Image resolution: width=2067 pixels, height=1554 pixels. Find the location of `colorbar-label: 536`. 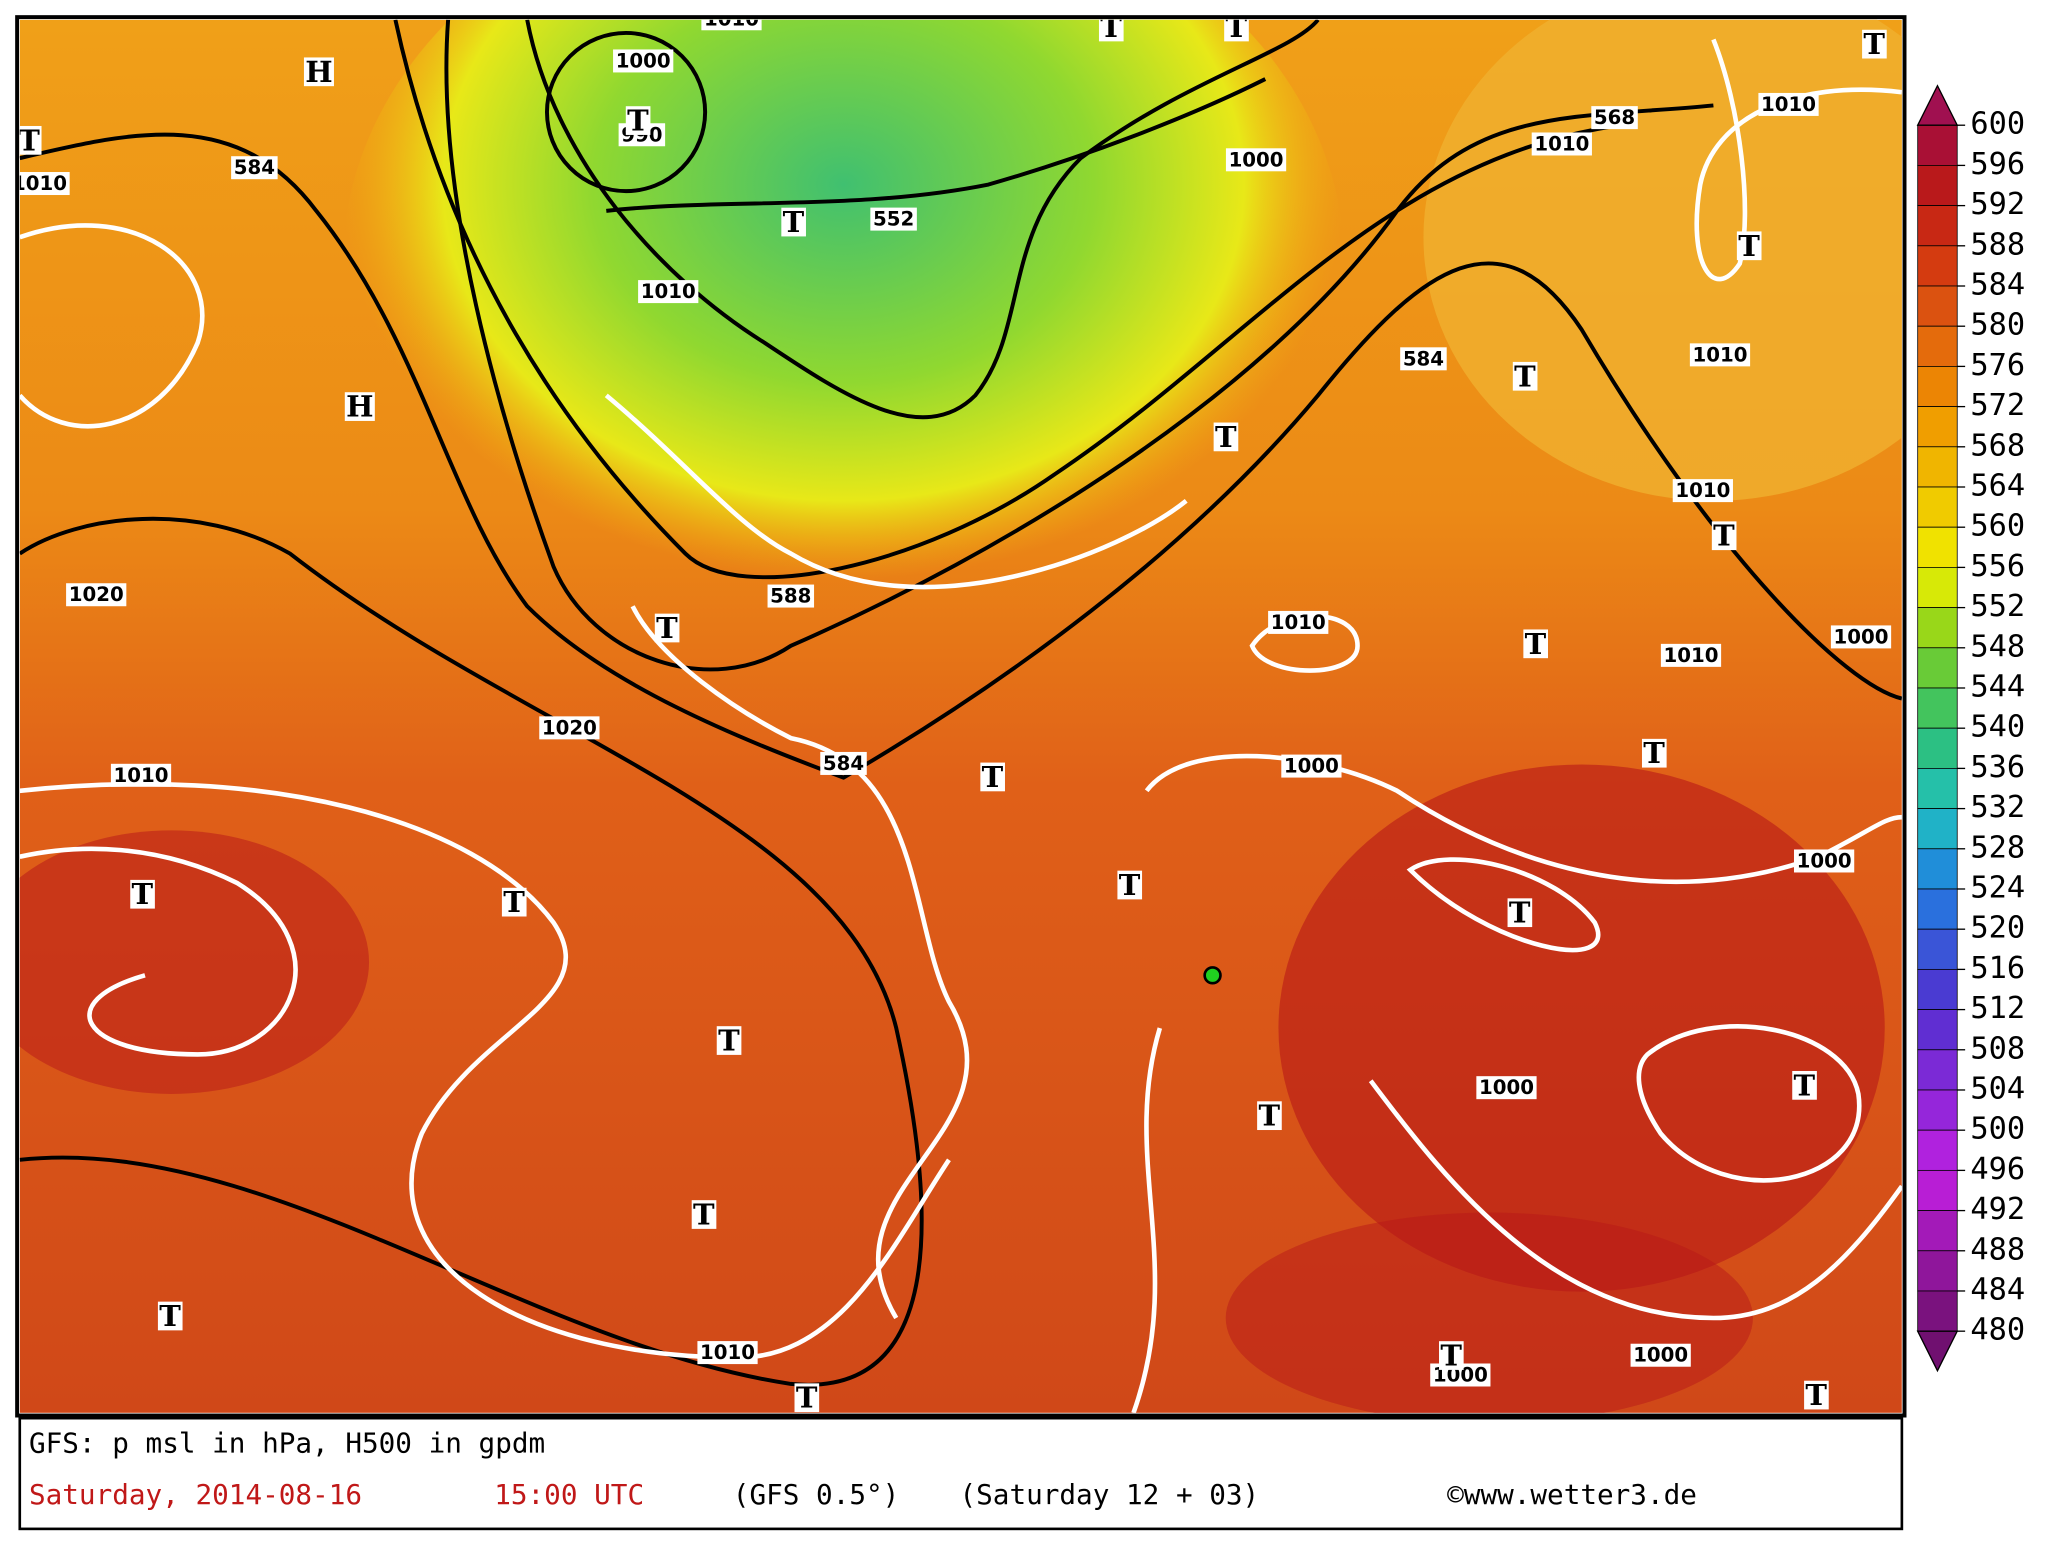

colorbar-label: 536 is located at coordinates (1997, 767).